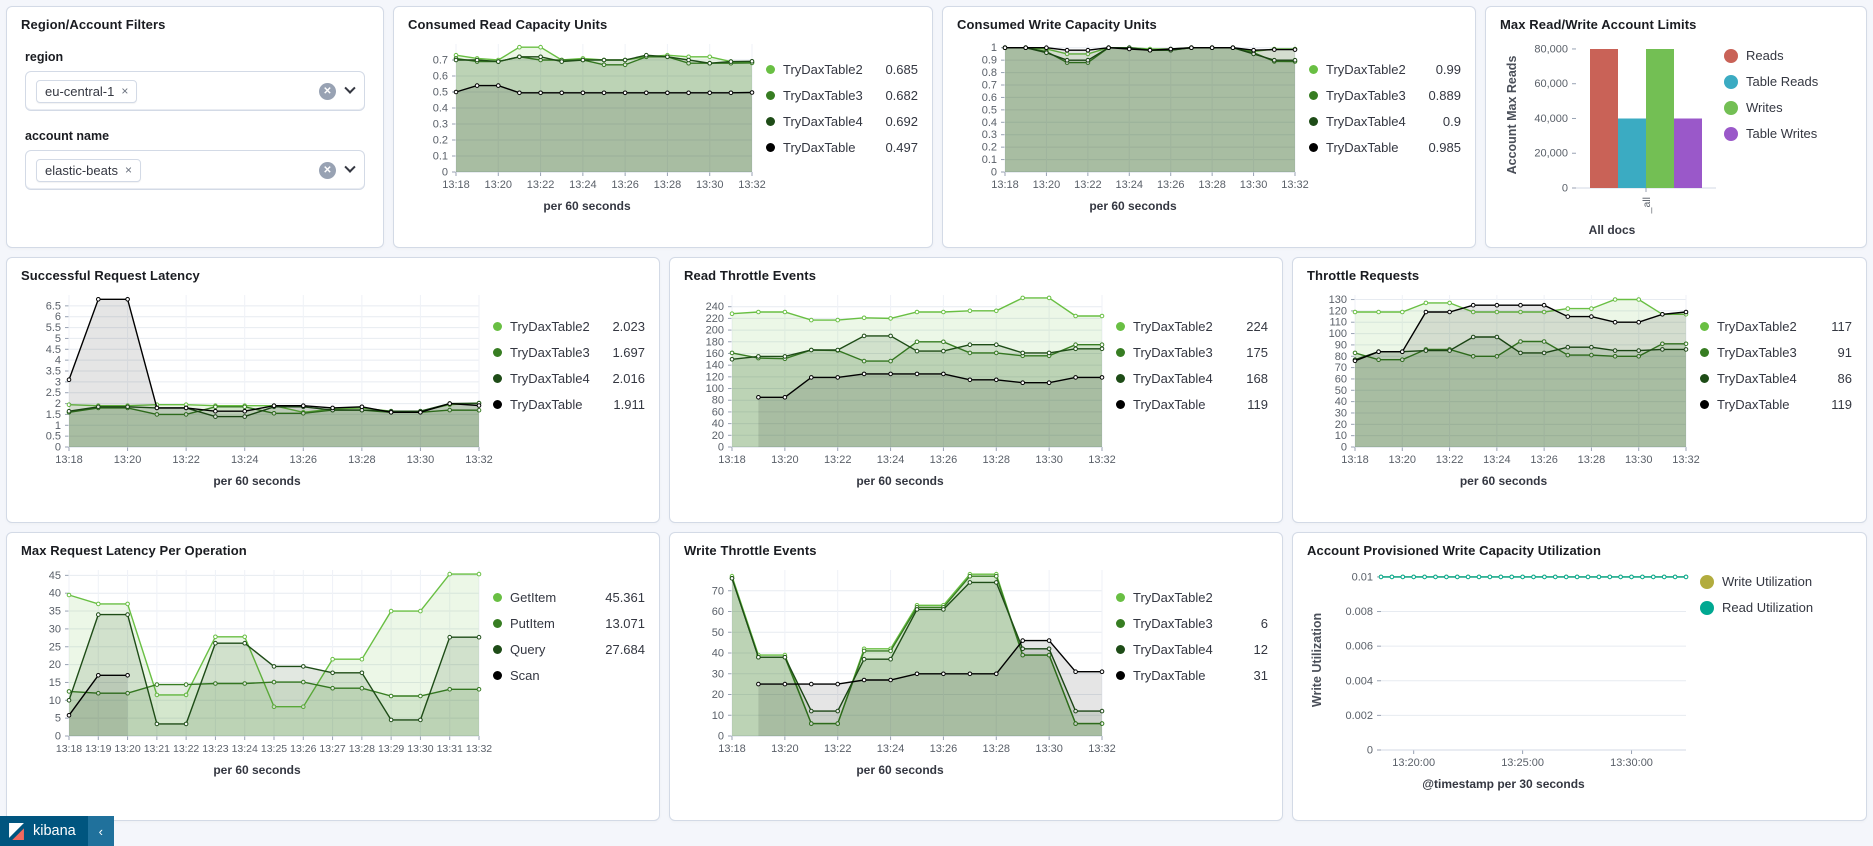 This screenshot has height=846, width=1873. Describe the element at coordinates (1776, 326) in the screenshot. I see `legend-item: TryDaxTable2 117` at that location.